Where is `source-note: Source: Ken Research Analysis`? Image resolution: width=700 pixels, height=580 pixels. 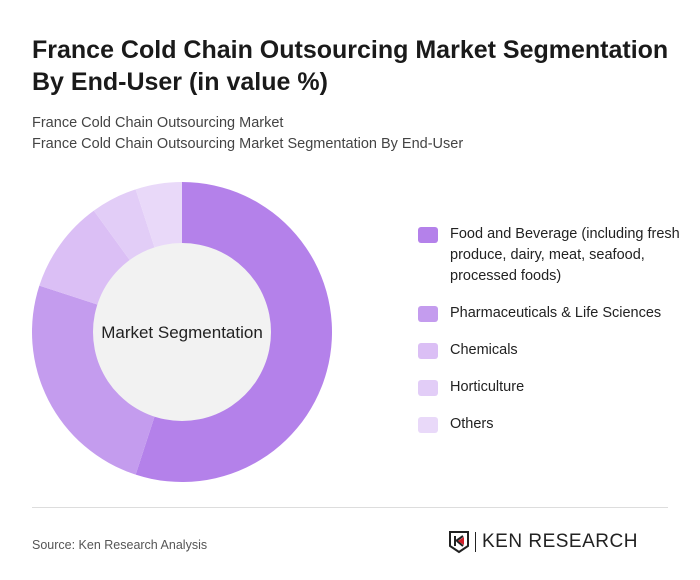
source-note: Source: Ken Research Analysis is located at coordinates (120, 545).